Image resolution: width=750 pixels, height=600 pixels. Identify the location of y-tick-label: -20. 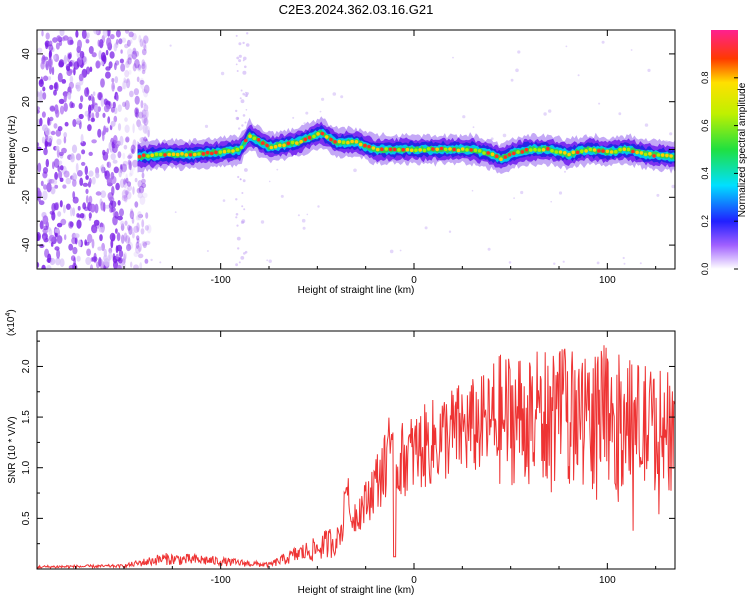
(26, 197).